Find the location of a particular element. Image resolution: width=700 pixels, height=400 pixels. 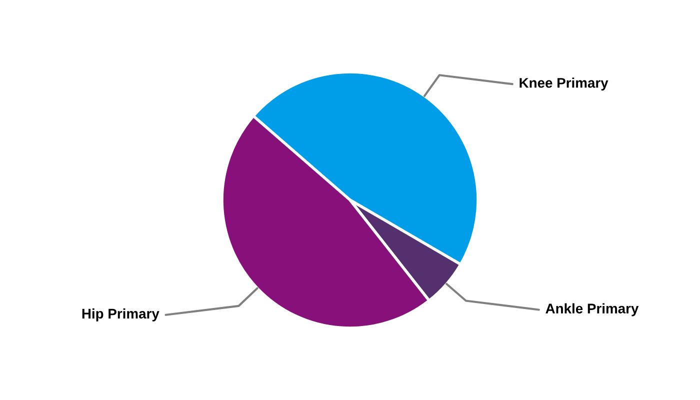

slice-label: Ankle Primary is located at coordinates (592, 309).